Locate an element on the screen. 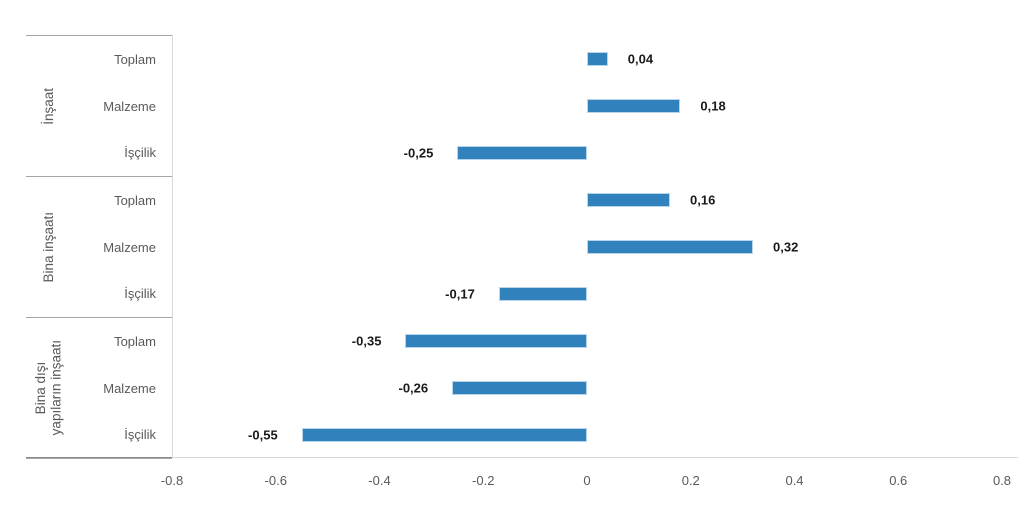 Image resolution: width=1024 pixels, height=520 pixels. group-label: Bina dışı yapıların inşaatı is located at coordinates (48, 388).